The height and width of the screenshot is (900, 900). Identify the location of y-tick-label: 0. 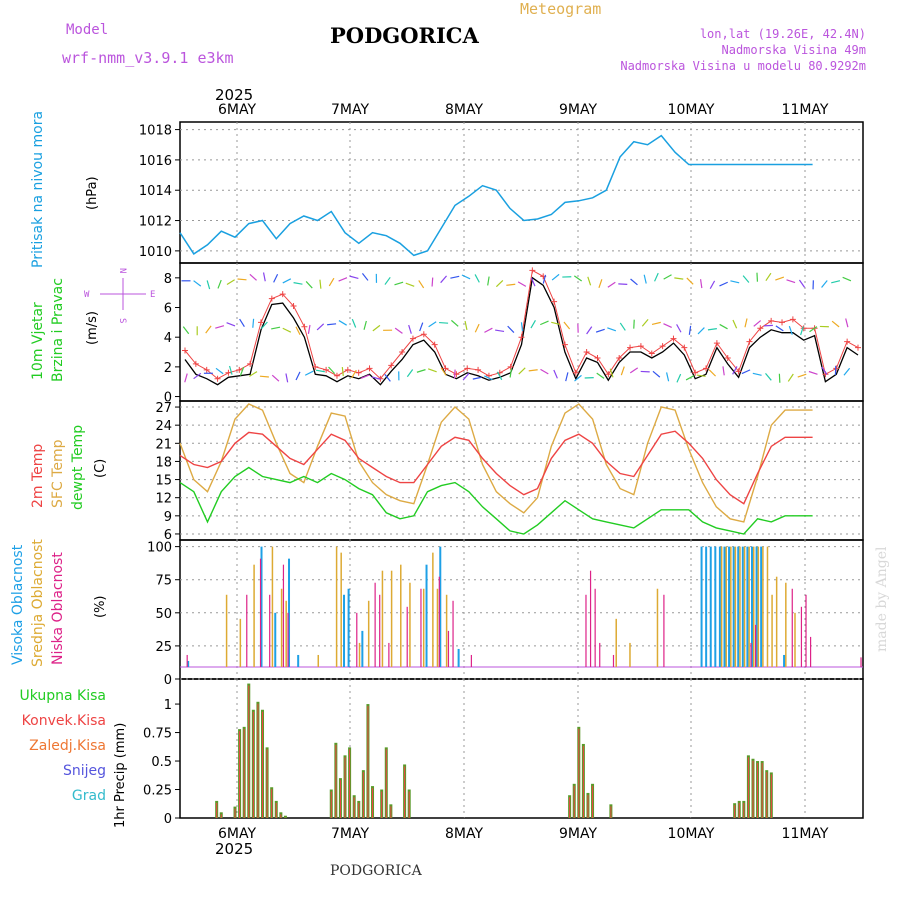
(168, 819).